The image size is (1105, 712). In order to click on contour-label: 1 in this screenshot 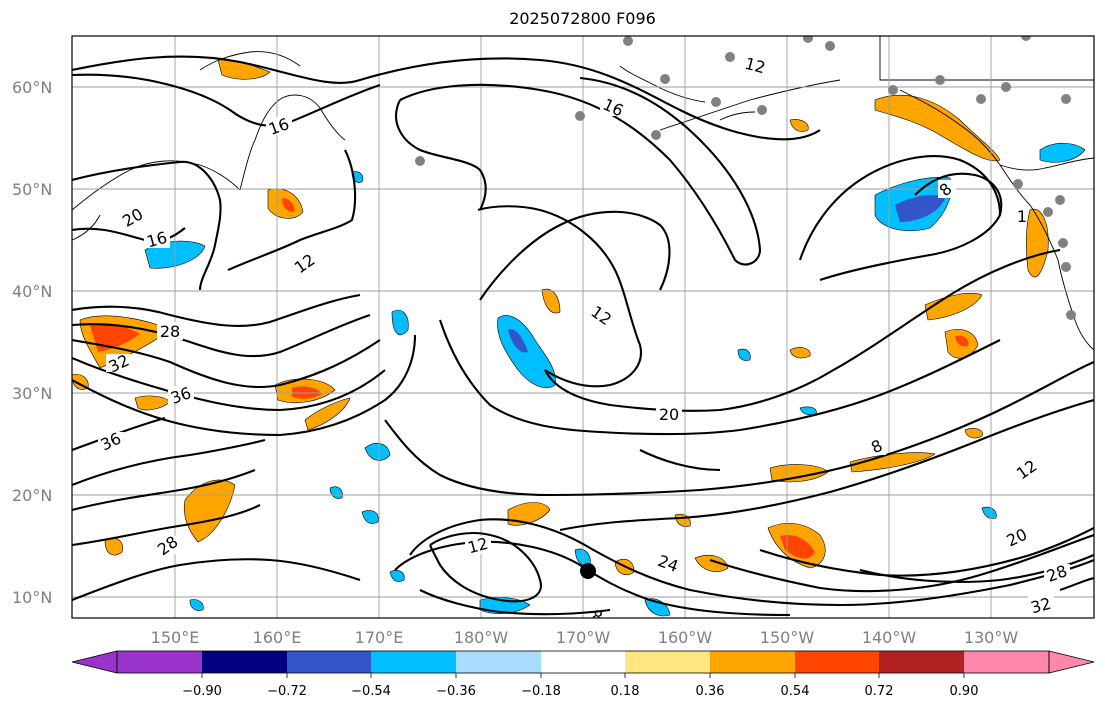, I will do `click(1022, 216)`.